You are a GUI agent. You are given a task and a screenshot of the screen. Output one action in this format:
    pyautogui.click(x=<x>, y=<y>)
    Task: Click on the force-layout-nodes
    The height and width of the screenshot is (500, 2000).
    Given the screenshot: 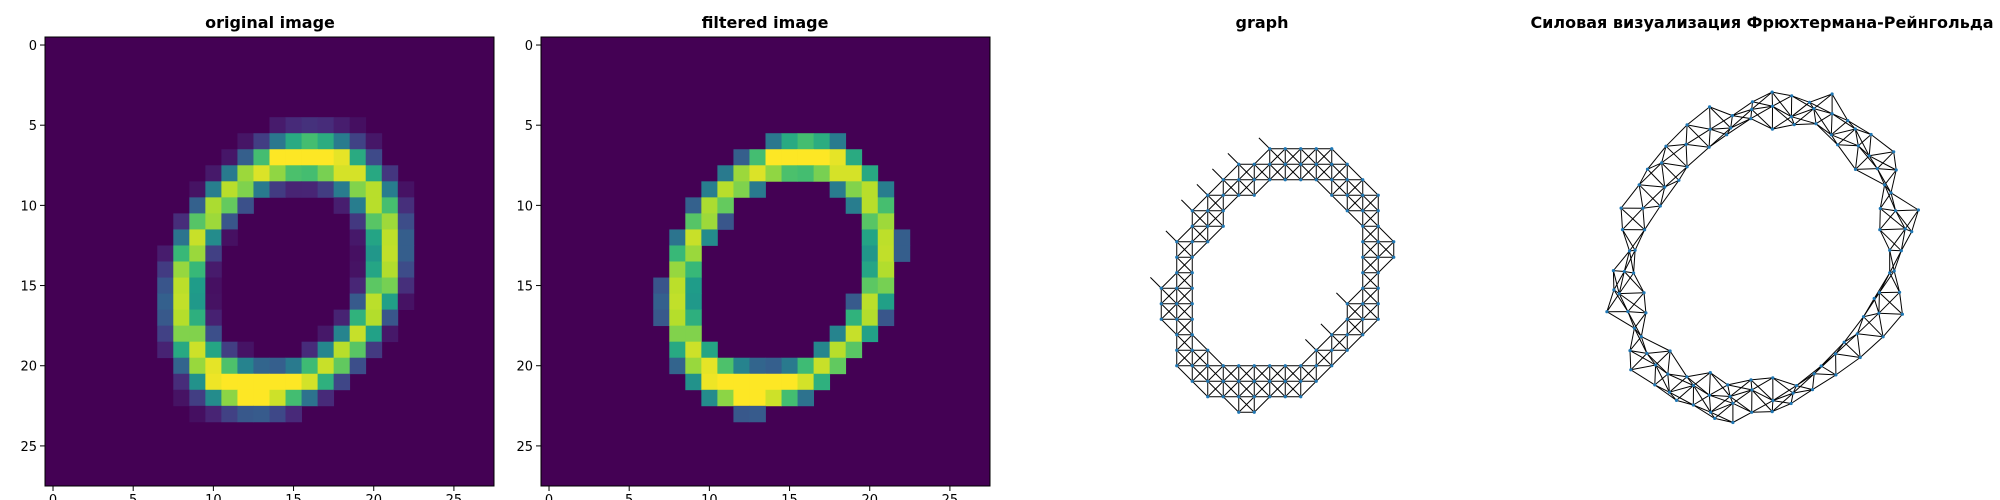 What is the action you would take?
    pyautogui.click(x=1762, y=257)
    